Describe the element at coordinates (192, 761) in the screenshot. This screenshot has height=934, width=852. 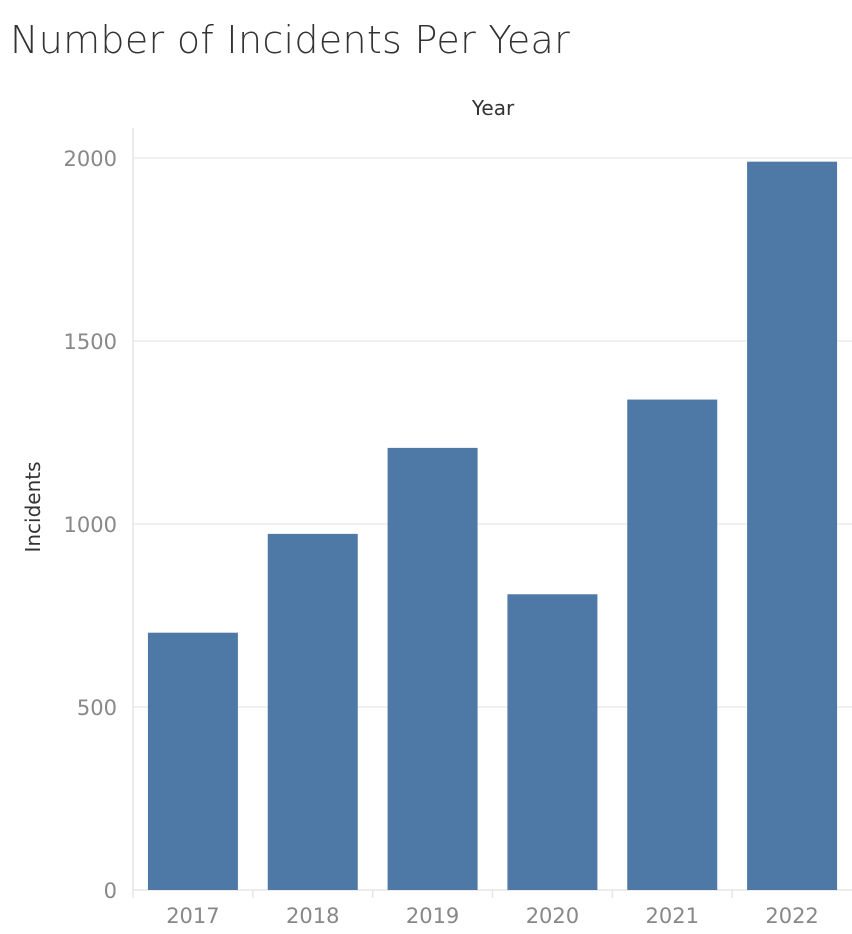
I see `bar-2017` at that location.